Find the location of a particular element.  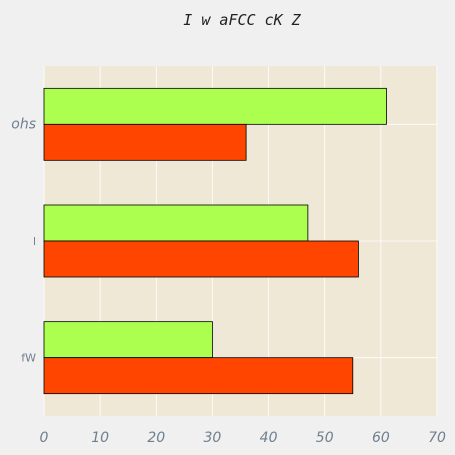

x-tick-label: 10 is located at coordinates (100, 438).